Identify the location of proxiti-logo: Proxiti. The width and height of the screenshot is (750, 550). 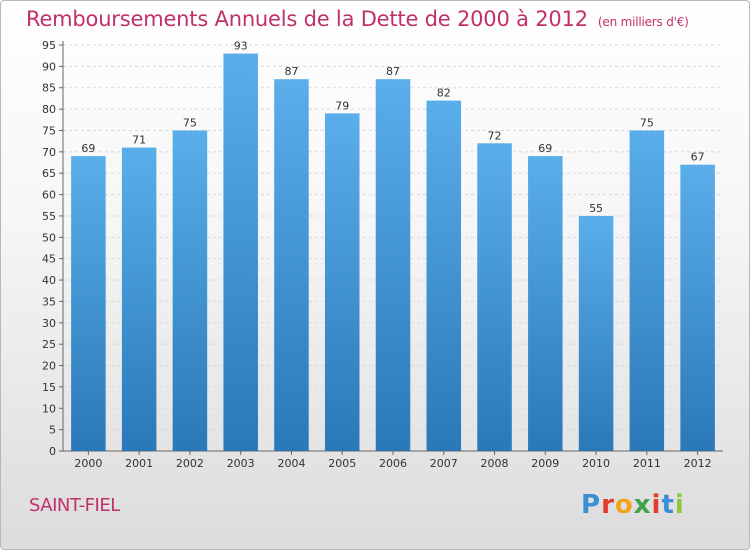
(633, 505).